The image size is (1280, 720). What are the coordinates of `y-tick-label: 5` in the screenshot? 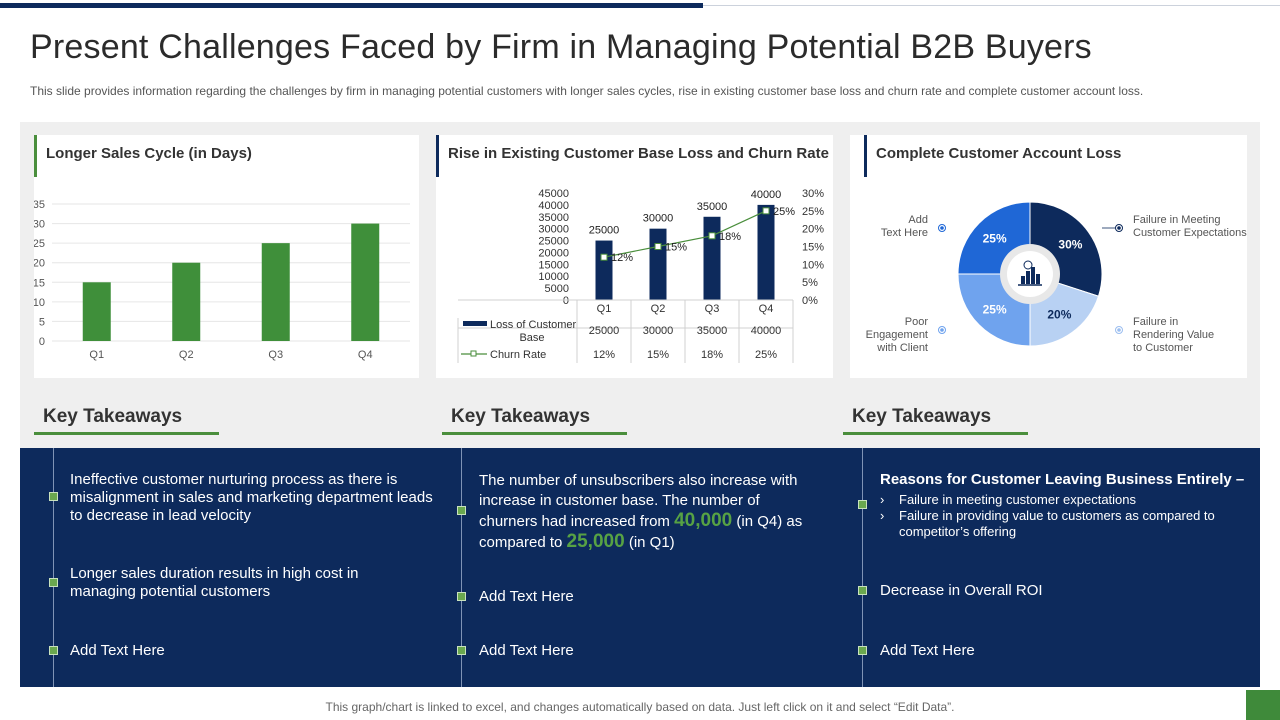 It's located at (42, 322).